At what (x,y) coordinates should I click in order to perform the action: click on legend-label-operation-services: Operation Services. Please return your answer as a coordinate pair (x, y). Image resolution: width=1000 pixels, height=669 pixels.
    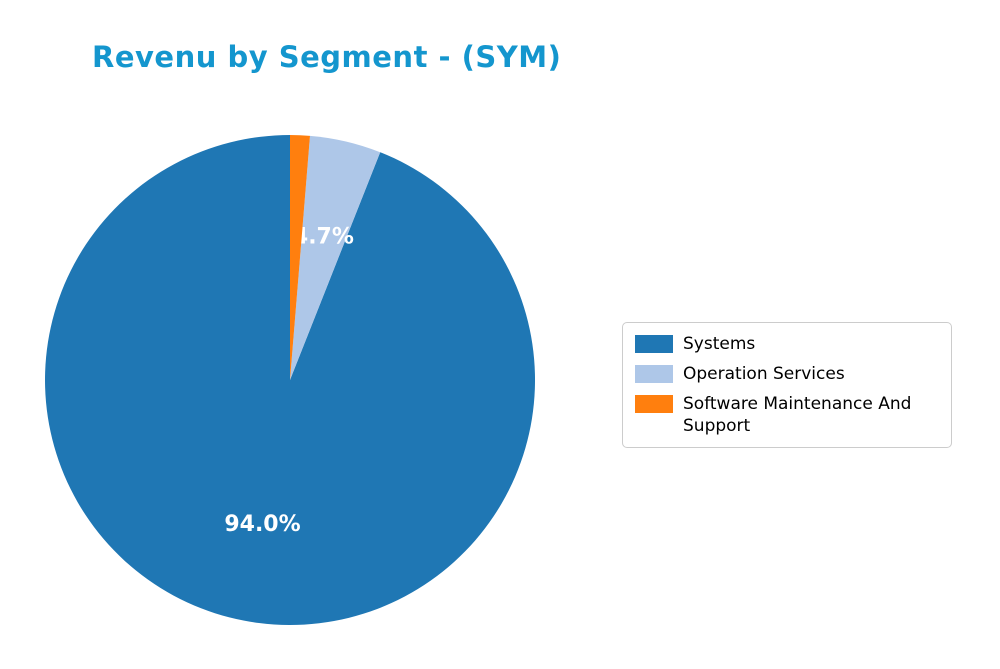
    Looking at the image, I should click on (764, 374).